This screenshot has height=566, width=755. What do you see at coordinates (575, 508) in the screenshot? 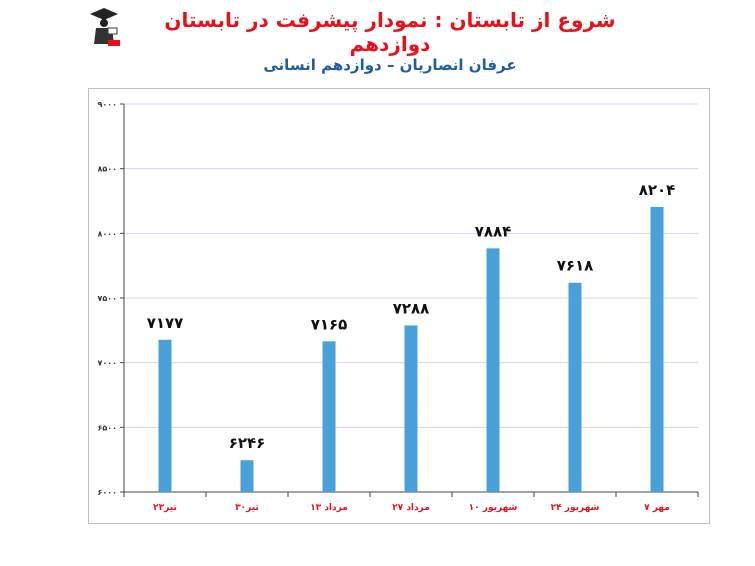
I see `x-category-label: ۲۴ شهریور` at bounding box center [575, 508].